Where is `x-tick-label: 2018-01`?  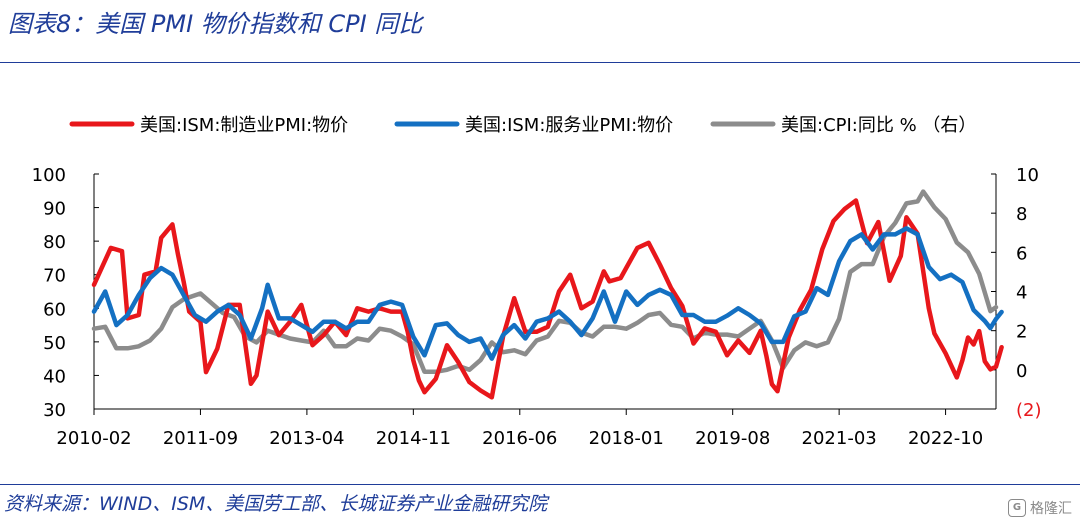
x-tick-label: 2018-01 is located at coordinates (626, 438).